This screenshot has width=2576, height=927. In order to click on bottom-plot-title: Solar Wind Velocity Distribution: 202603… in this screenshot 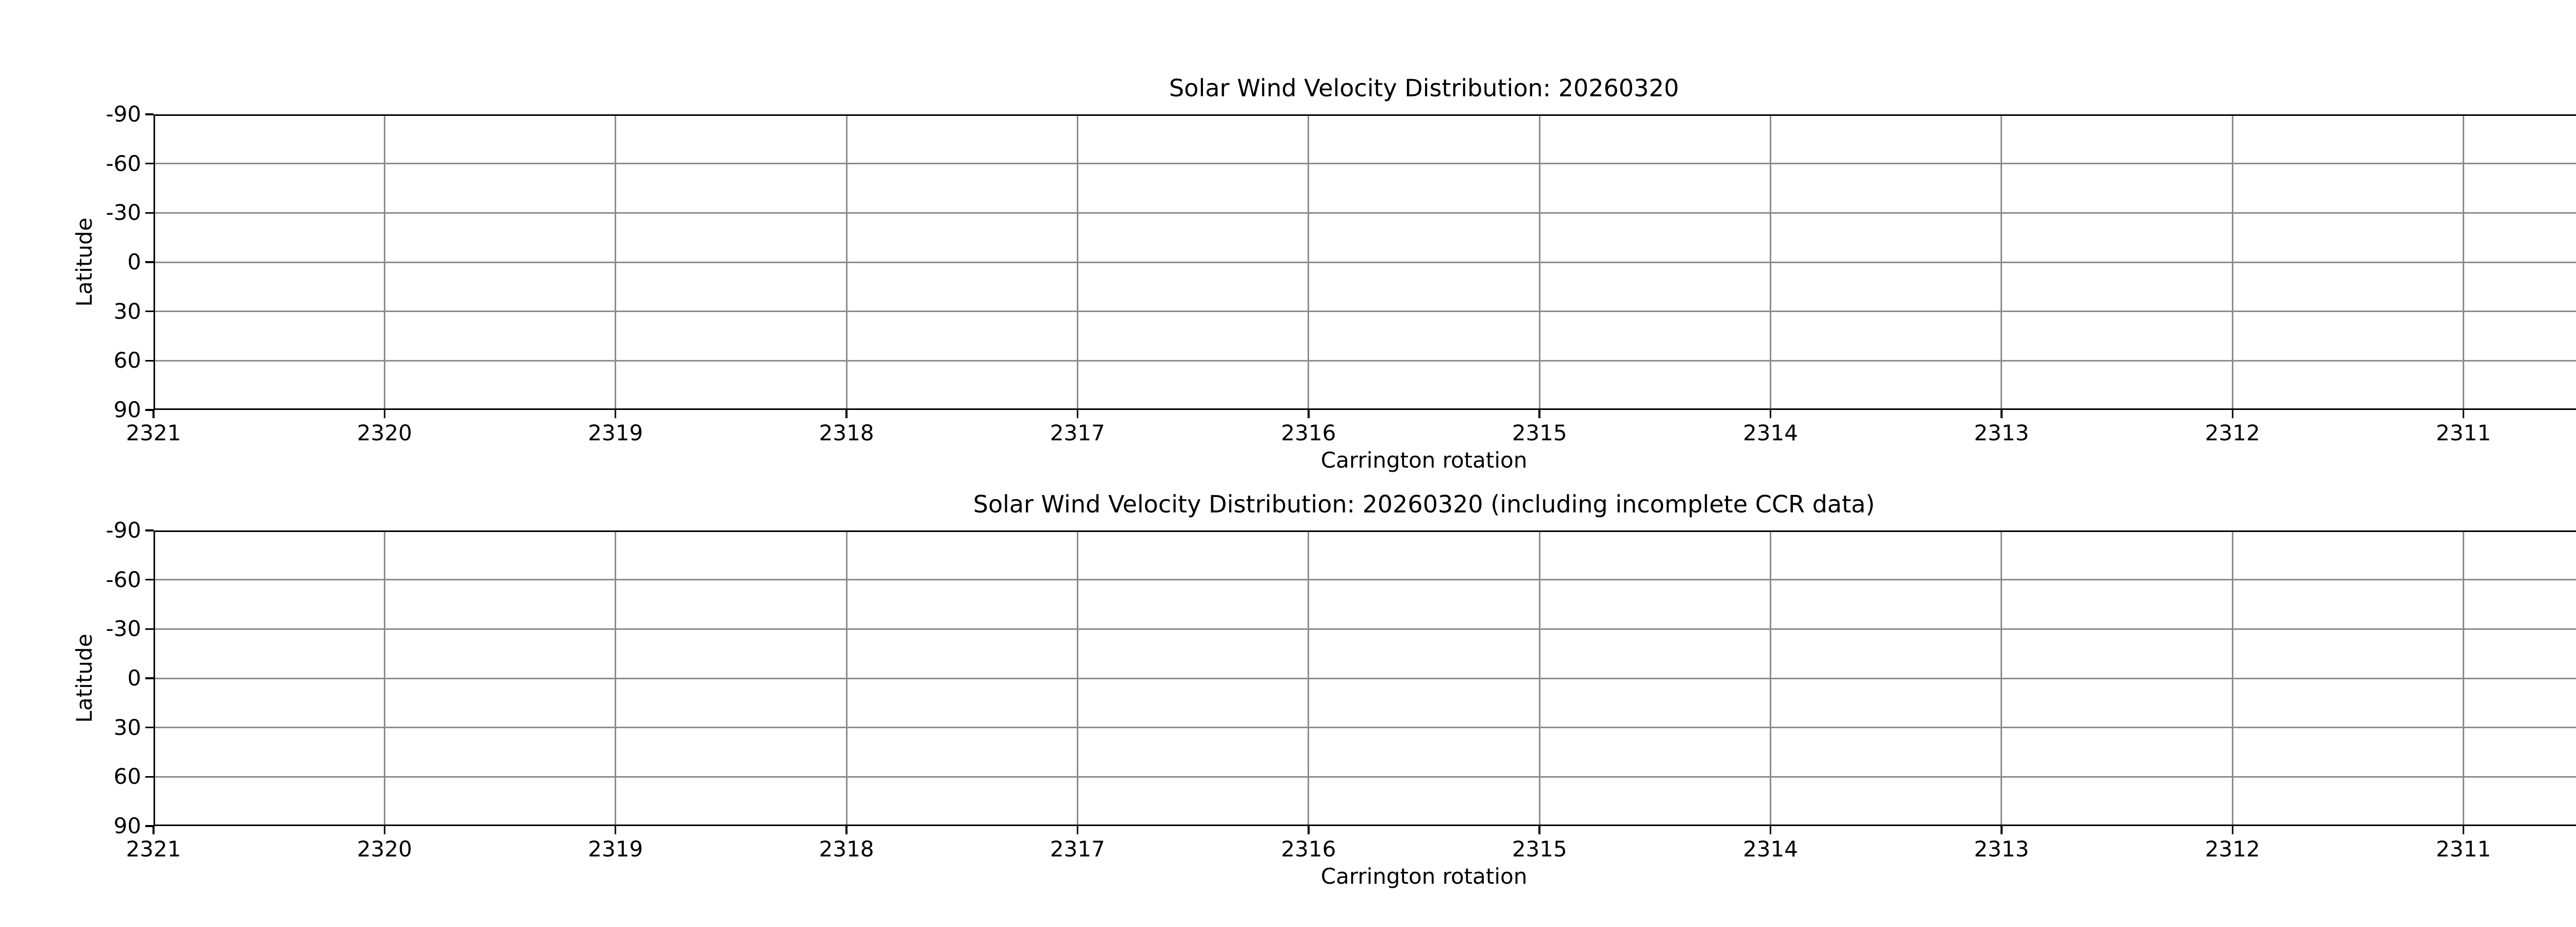, I will do `click(1424, 504)`.